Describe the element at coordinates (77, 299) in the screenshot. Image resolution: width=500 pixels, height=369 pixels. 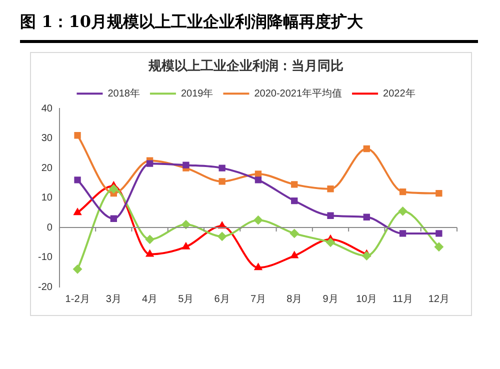
I see `x-tick-label: 1-2月` at that location.